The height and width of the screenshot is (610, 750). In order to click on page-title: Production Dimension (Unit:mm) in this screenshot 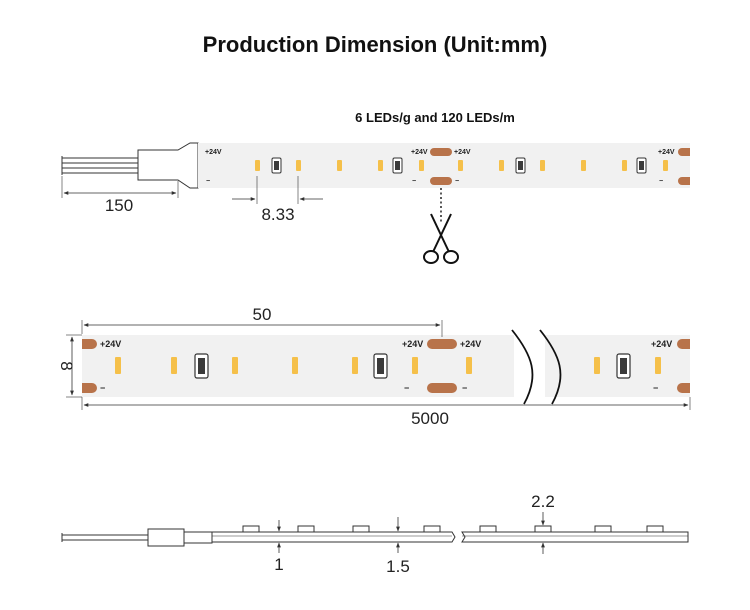, I will do `click(375, 44)`.